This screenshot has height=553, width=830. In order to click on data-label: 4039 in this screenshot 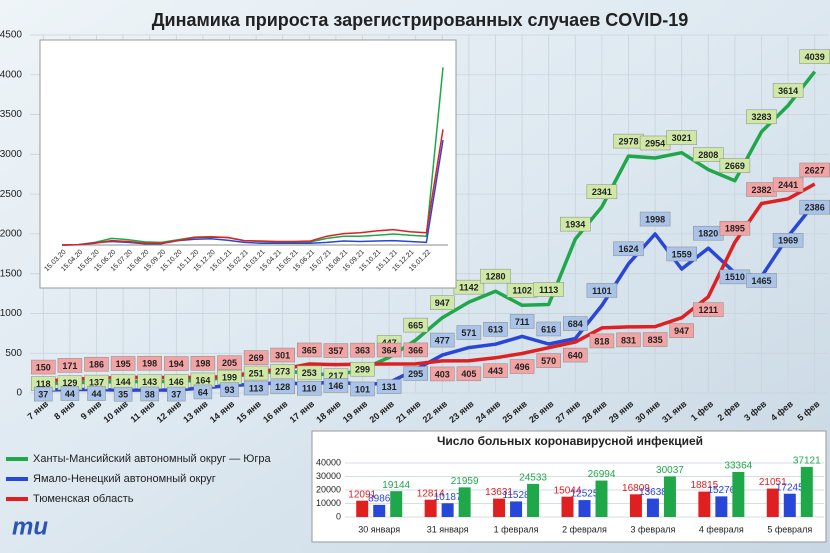, I will do `click(815, 57)`.